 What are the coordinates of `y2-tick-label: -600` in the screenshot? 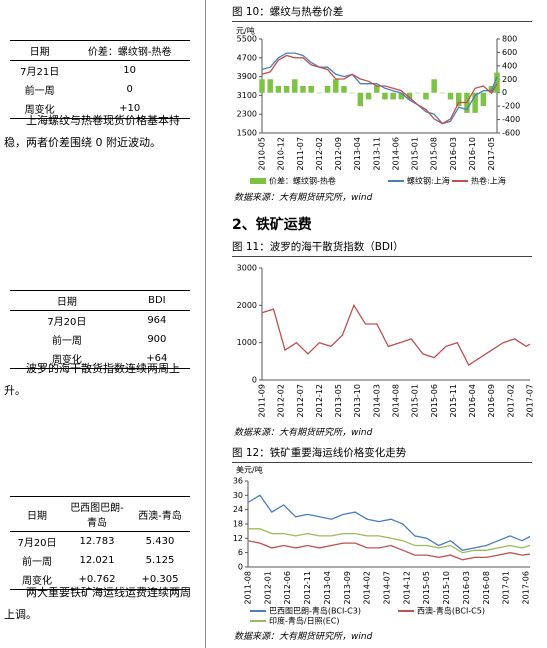 It's located at (511, 133).